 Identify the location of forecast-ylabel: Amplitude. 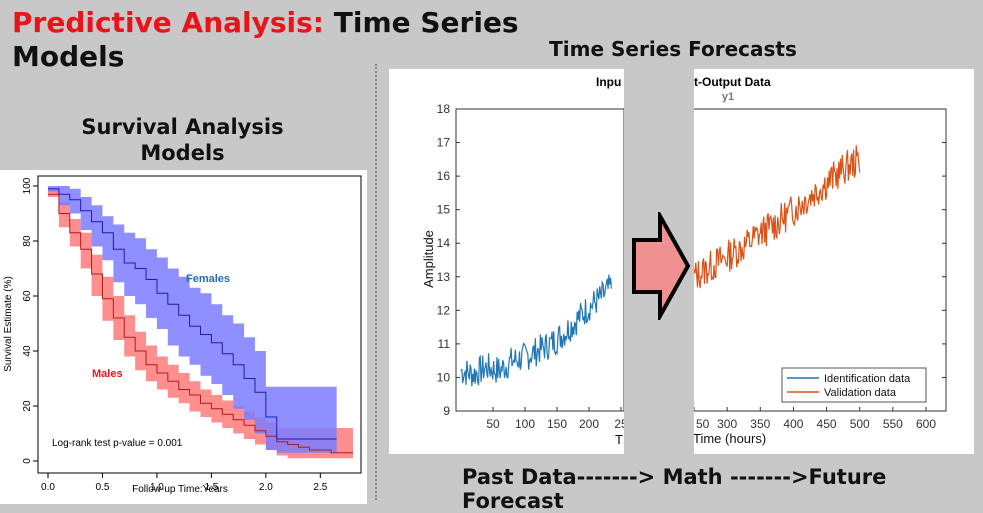
(428, 259).